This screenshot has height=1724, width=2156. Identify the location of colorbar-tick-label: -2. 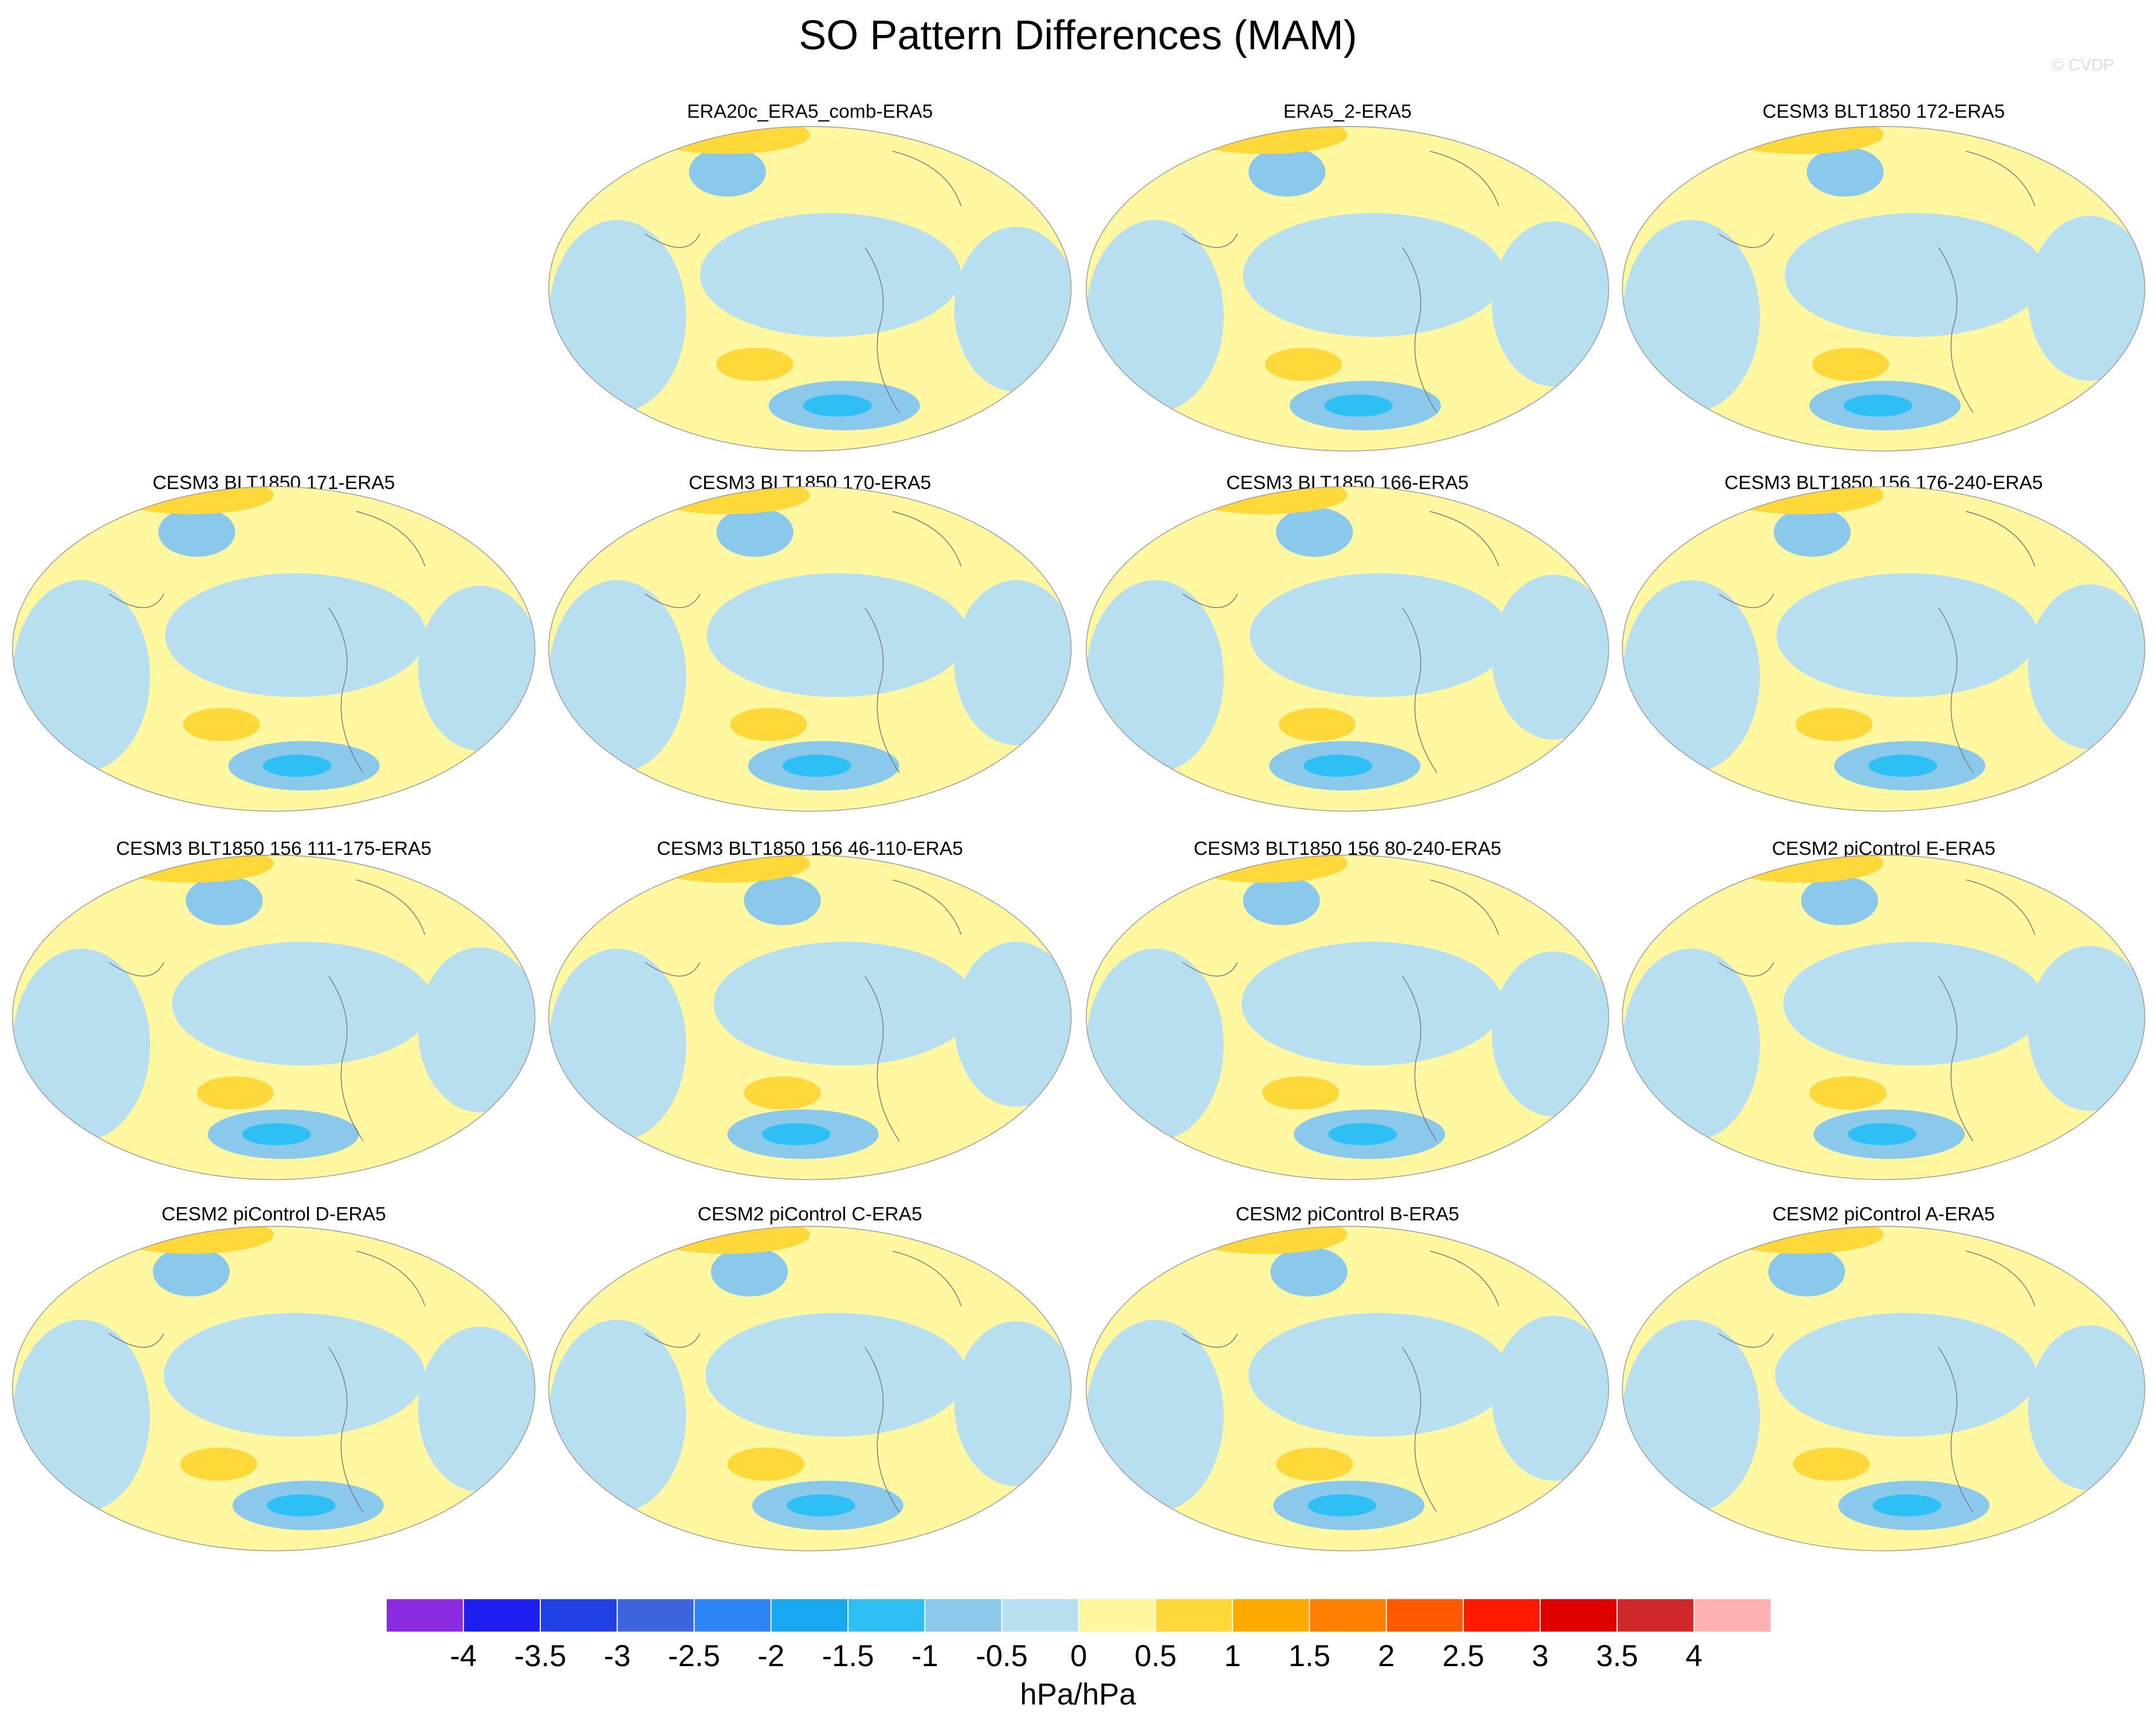
(770, 1656).